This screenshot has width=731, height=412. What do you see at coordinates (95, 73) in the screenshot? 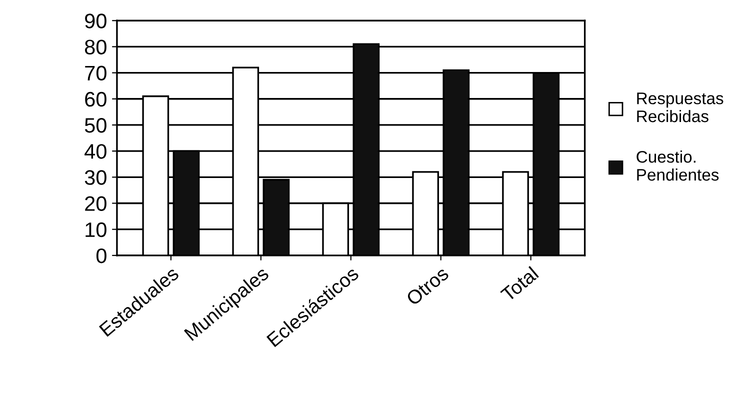
I see `y-tick-label: 70` at bounding box center [95, 73].